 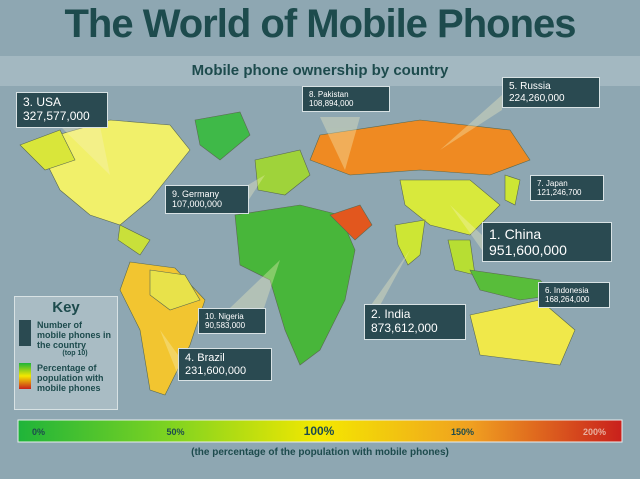 I want to click on callout-value: 108,894,000, so click(x=331, y=104).